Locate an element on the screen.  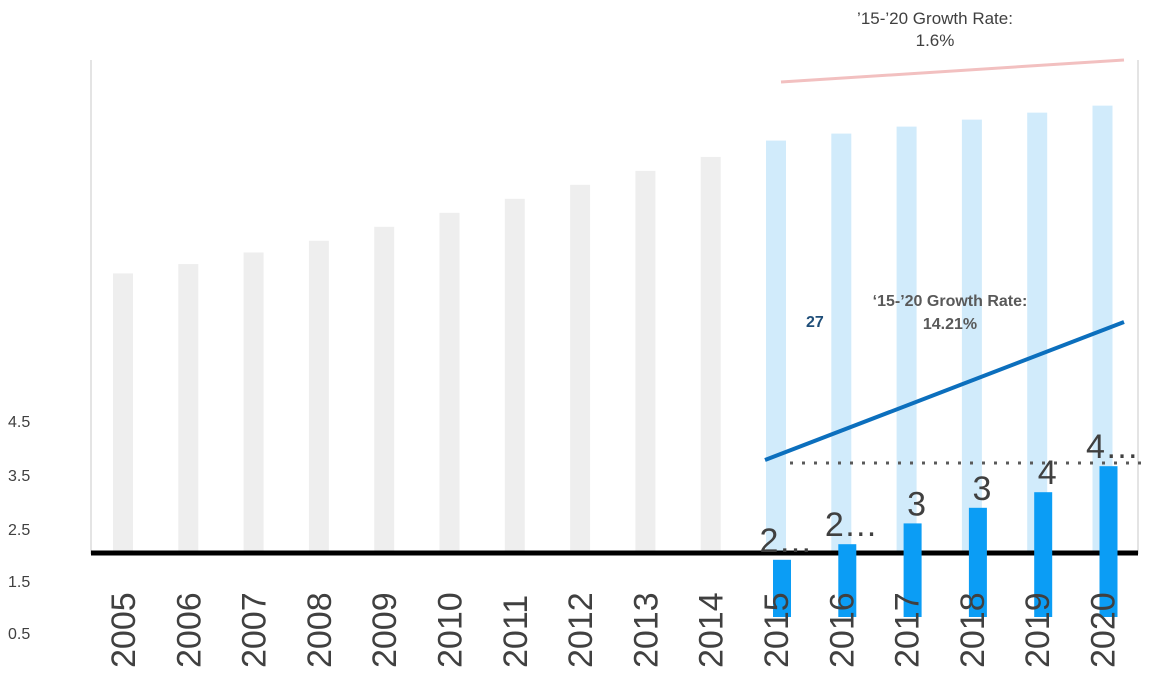
total-bar-2008 is located at coordinates (318, 396).